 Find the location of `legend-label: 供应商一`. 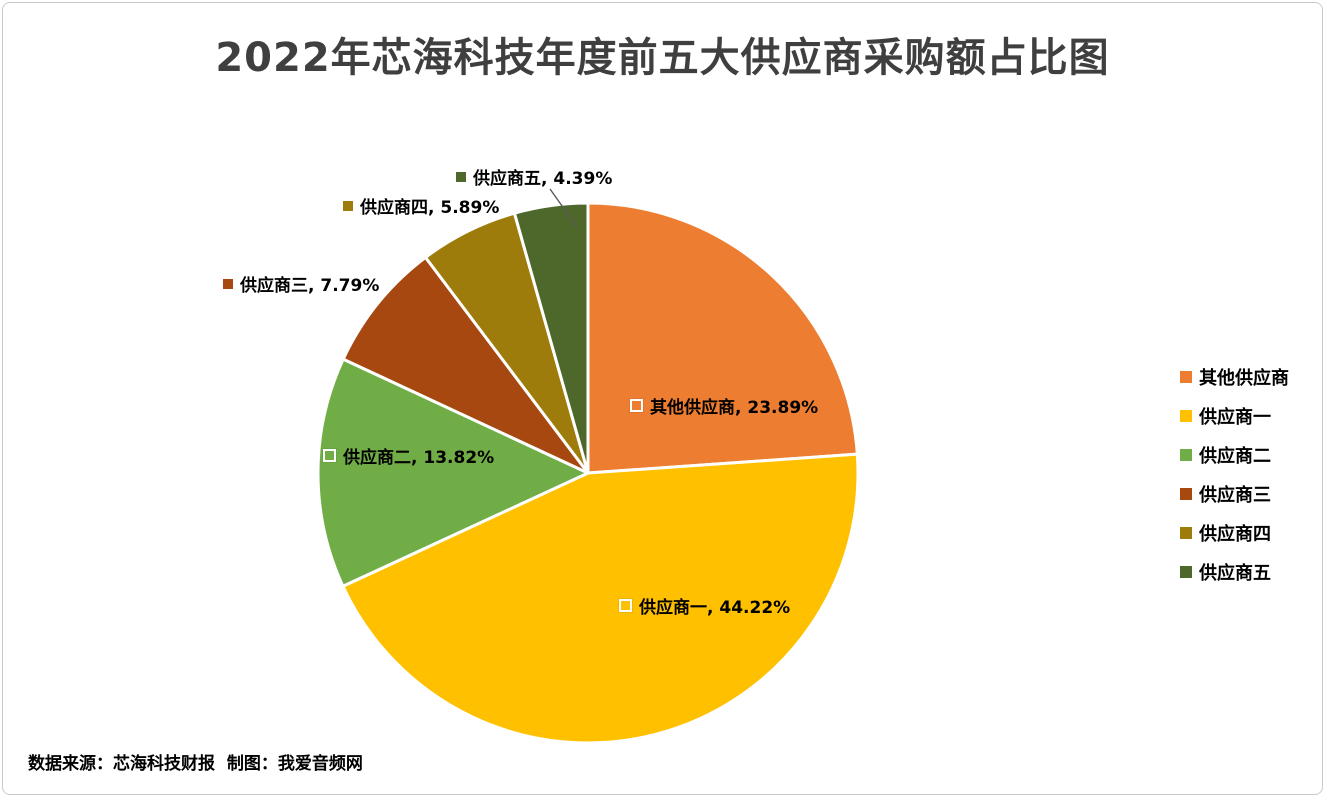

legend-label: 供应商一 is located at coordinates (1235, 417).